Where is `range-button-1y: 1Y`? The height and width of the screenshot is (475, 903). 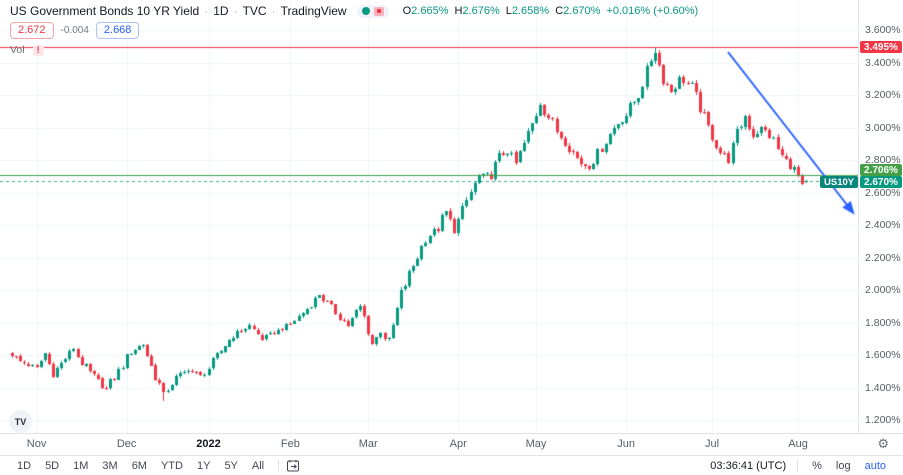
range-button-1y: 1Y is located at coordinates (203, 465).